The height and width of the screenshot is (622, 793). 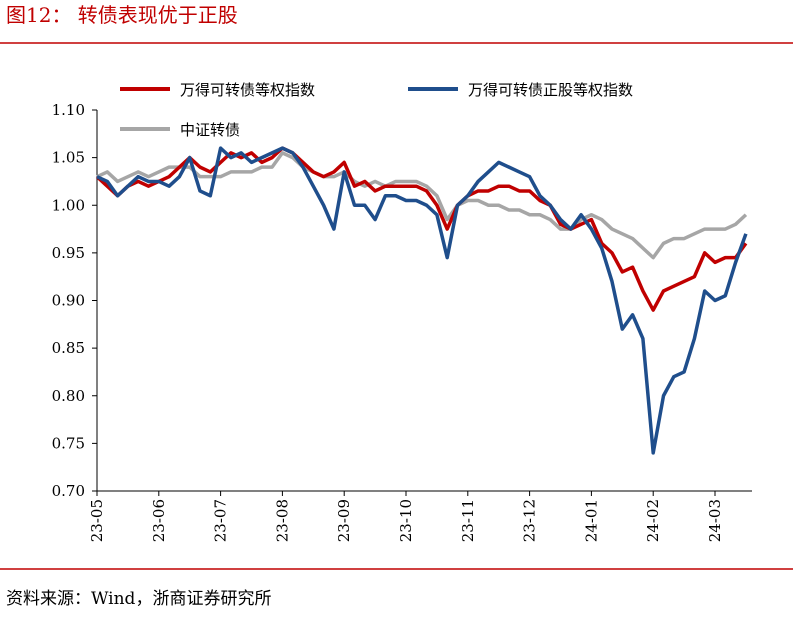 What do you see at coordinates (221, 520) in the screenshot?
I see `x-tick-label: 23-07` at bounding box center [221, 520].